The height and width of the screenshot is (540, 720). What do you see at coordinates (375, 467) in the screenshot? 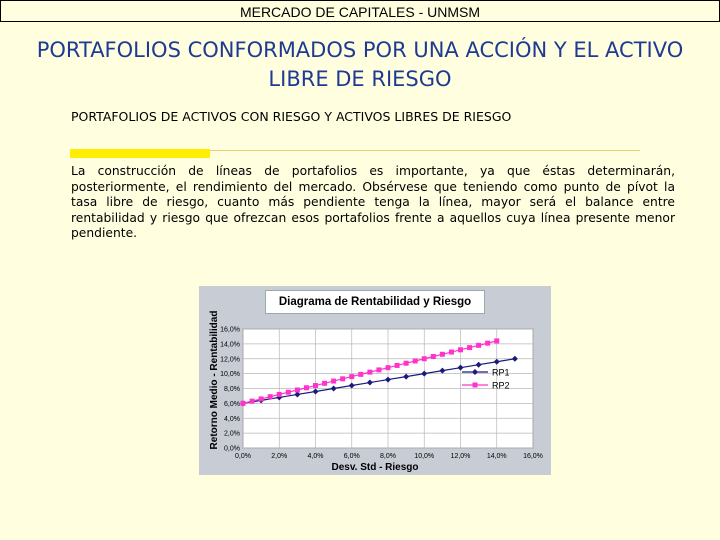
I see `chart-x-axis-label: Desv. Std - Riesgo` at bounding box center [375, 467].